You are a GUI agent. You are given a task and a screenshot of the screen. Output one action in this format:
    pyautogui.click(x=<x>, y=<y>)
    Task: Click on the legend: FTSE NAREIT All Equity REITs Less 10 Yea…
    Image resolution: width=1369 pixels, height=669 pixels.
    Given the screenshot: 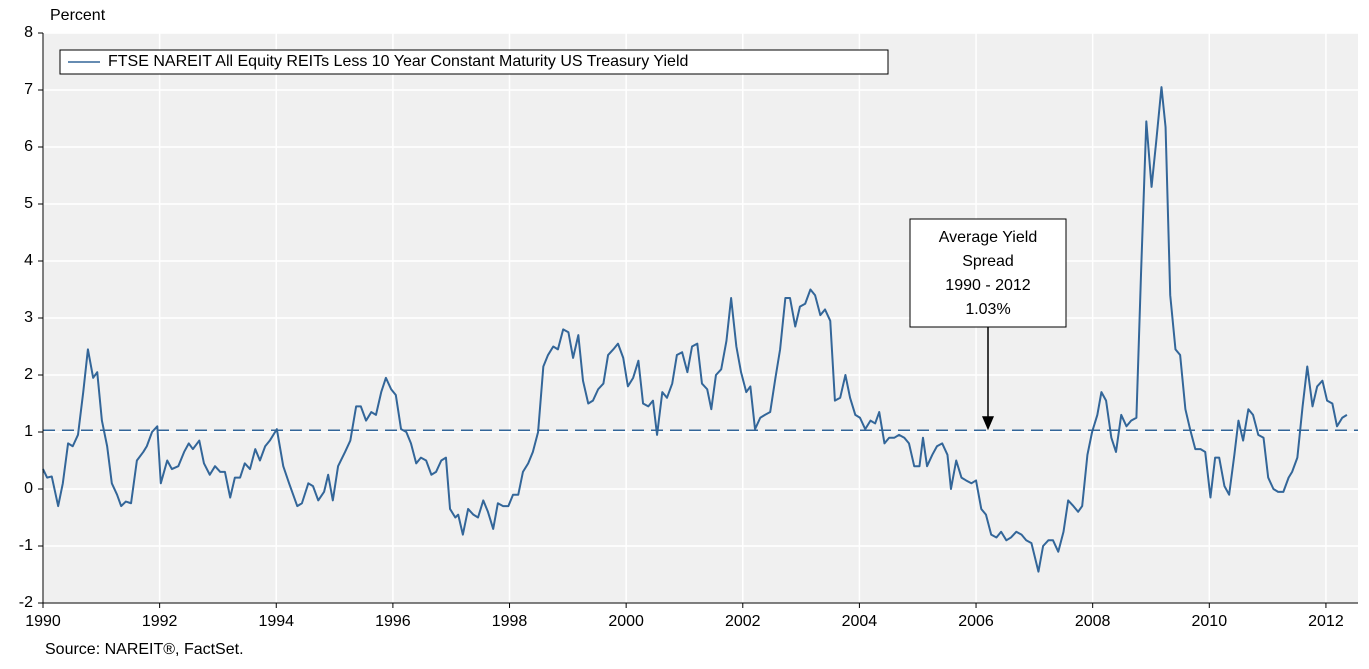 What is the action you would take?
    pyautogui.click(x=474, y=62)
    